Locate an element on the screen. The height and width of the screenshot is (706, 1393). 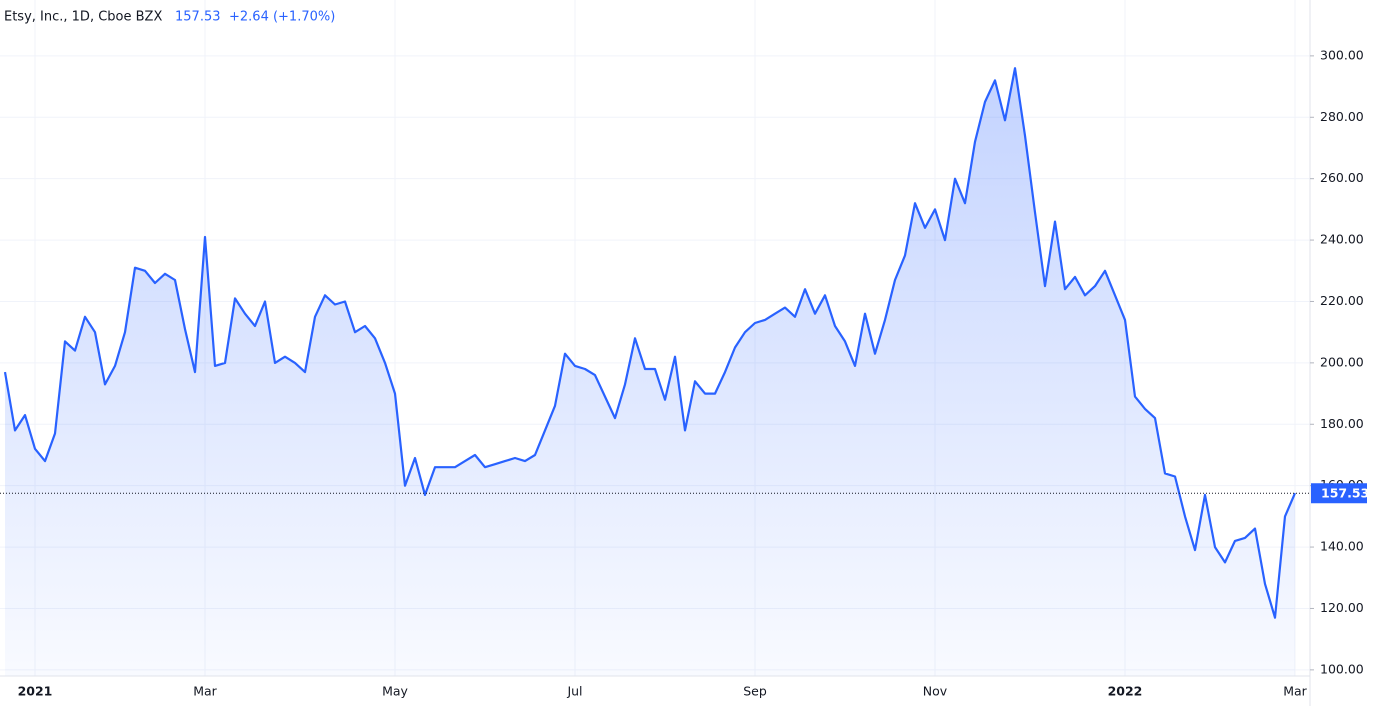
x-tick-label: 2022 is located at coordinates (1125, 691).